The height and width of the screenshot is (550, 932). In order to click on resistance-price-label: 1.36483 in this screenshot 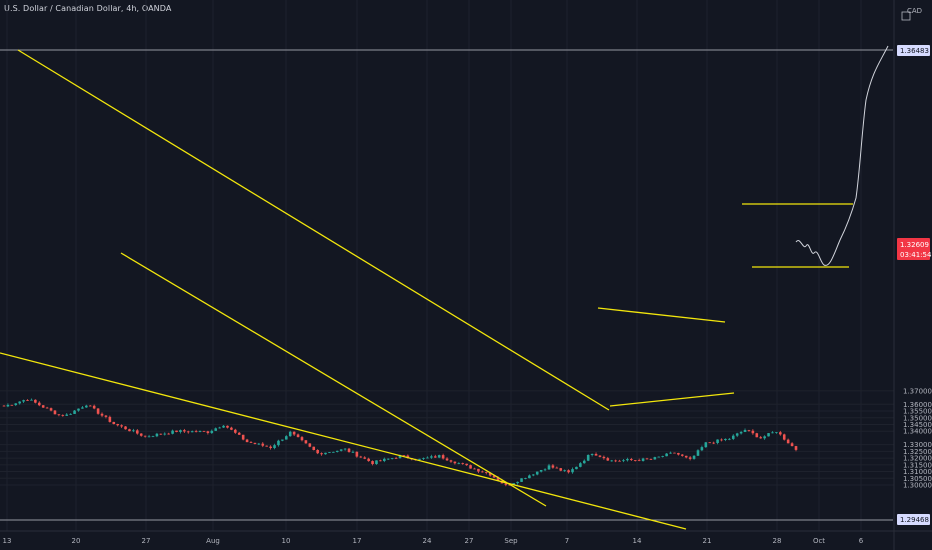, I will do `click(914, 51)`.